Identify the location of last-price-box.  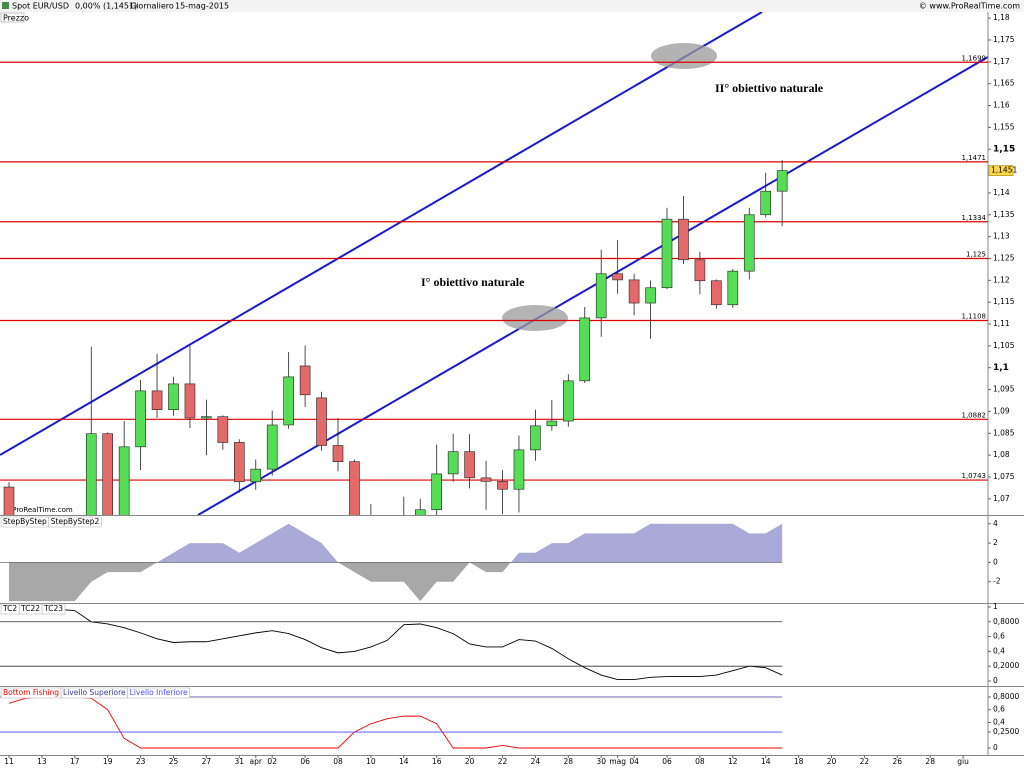
(1001, 170).